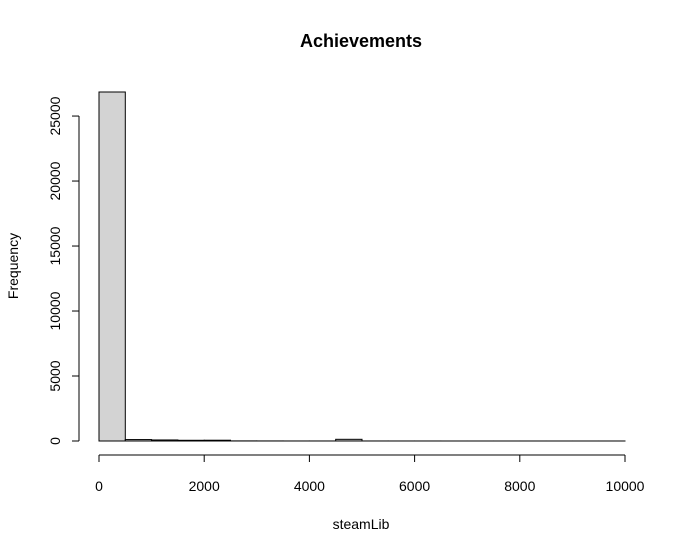 This screenshot has height=553, width=687. I want to click on y-axis: 0 5000 10000 15000 20000 25000, so click(63, 270).